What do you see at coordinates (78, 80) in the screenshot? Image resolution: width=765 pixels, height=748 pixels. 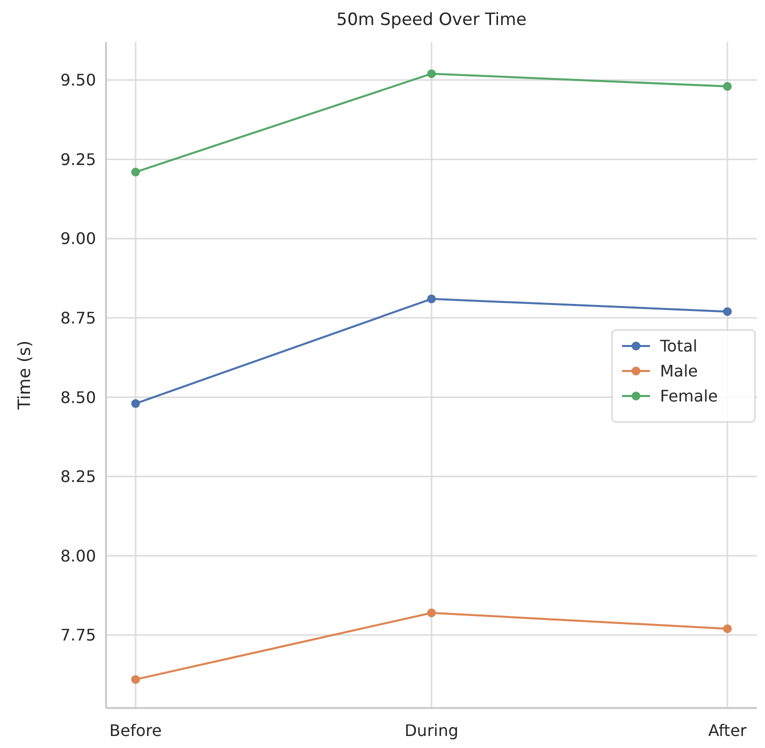 I see `y-tick-label: 9.50` at bounding box center [78, 80].